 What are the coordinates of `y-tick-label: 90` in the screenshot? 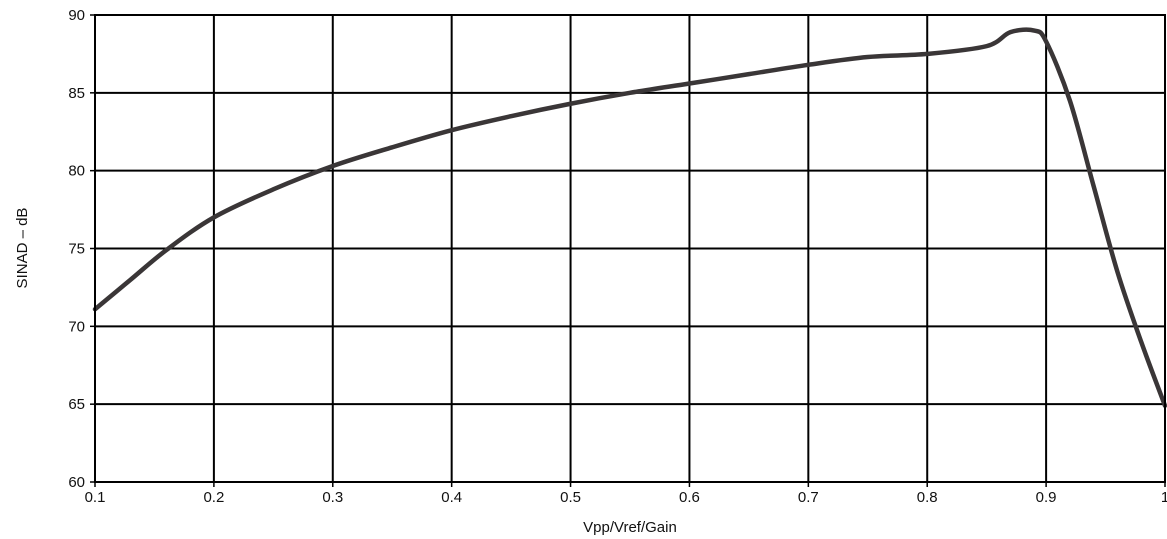 It's located at (76, 15).